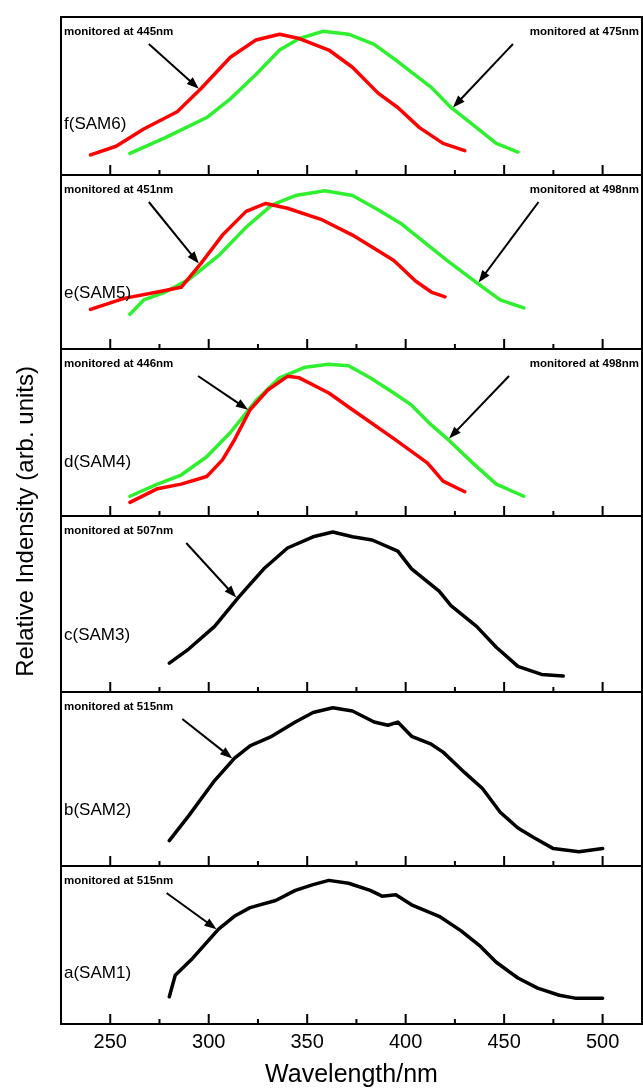 The image size is (643, 1090). What do you see at coordinates (119, 31) in the screenshot?
I see `annotation: monitored at 445nm` at bounding box center [119, 31].